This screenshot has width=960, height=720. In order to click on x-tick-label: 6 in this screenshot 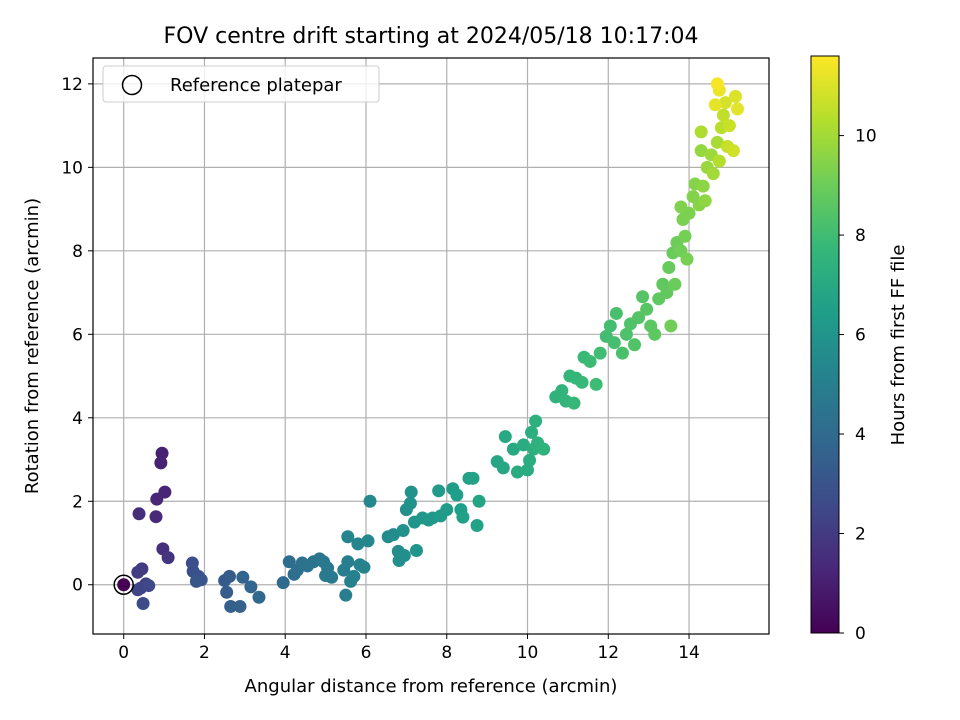, I will do `click(366, 653)`.